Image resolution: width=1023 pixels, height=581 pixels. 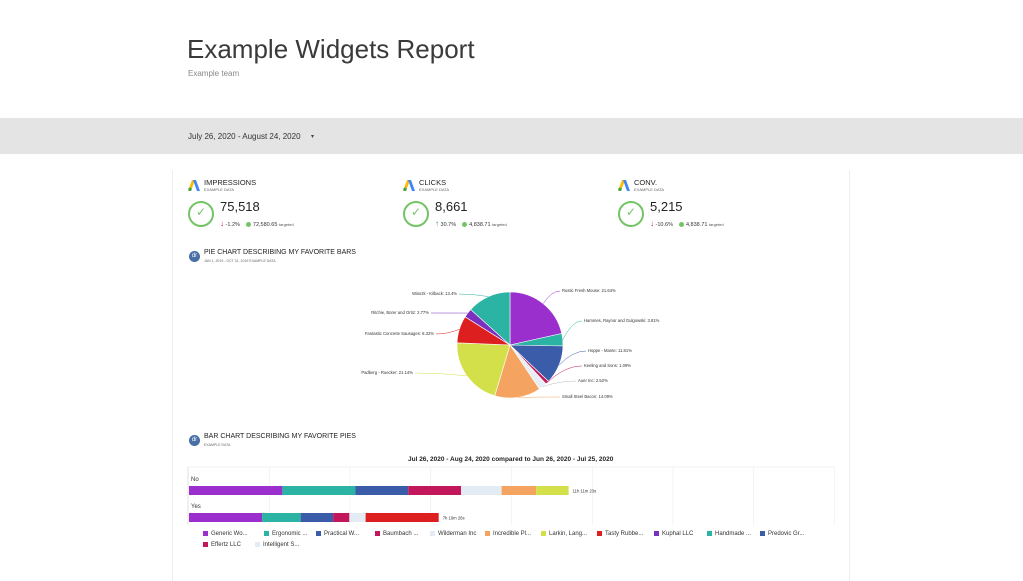 What do you see at coordinates (331, 49) in the screenshot?
I see `report-title: Example Widgets Report` at bounding box center [331, 49].